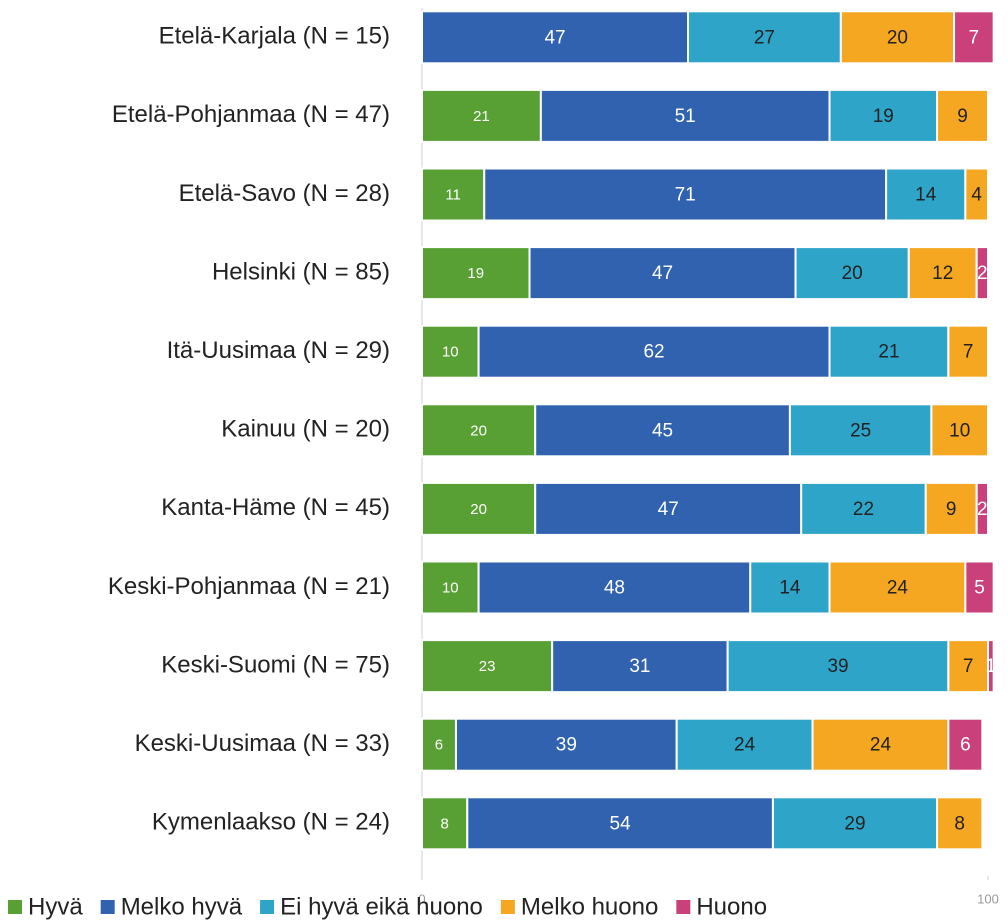  I want to click on data-label: 71, so click(685, 195).